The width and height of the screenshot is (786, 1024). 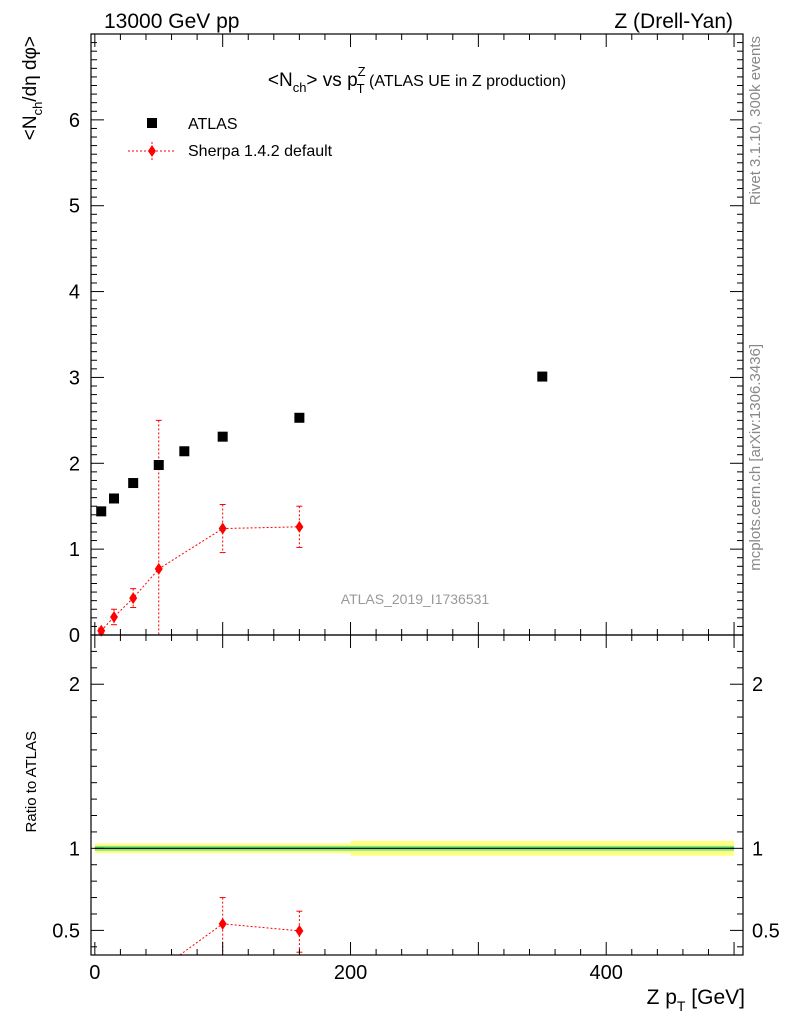 What do you see at coordinates (171, 21) in the screenshot?
I see `header-left: 13000 GeV pp` at bounding box center [171, 21].